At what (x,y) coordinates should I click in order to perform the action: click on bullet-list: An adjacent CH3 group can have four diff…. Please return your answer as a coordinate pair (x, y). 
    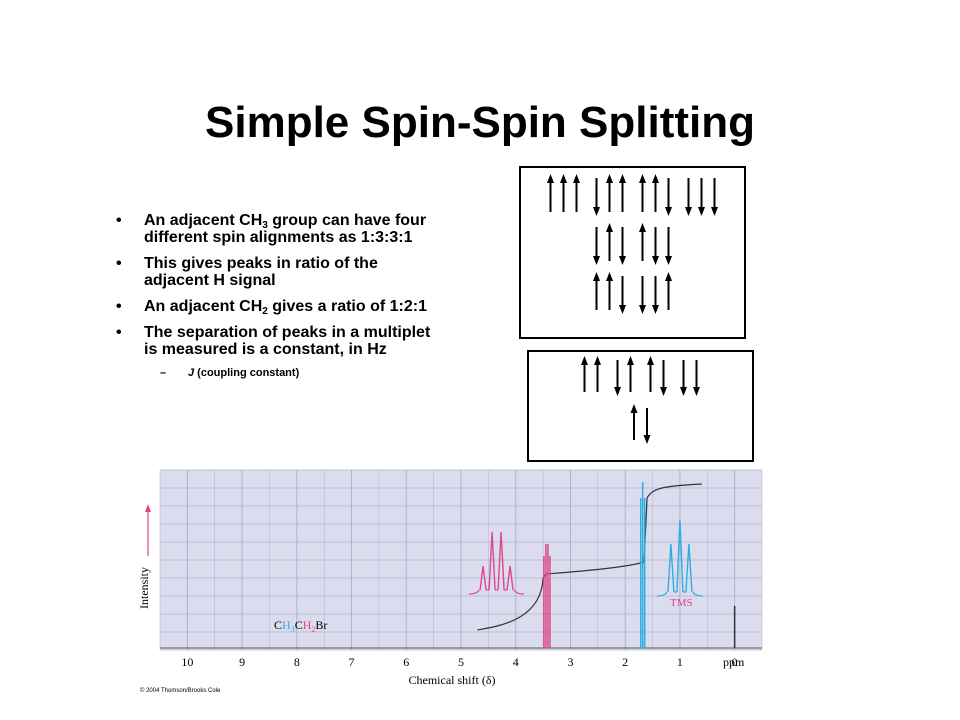
    Looking at the image, I should click on (281, 297).